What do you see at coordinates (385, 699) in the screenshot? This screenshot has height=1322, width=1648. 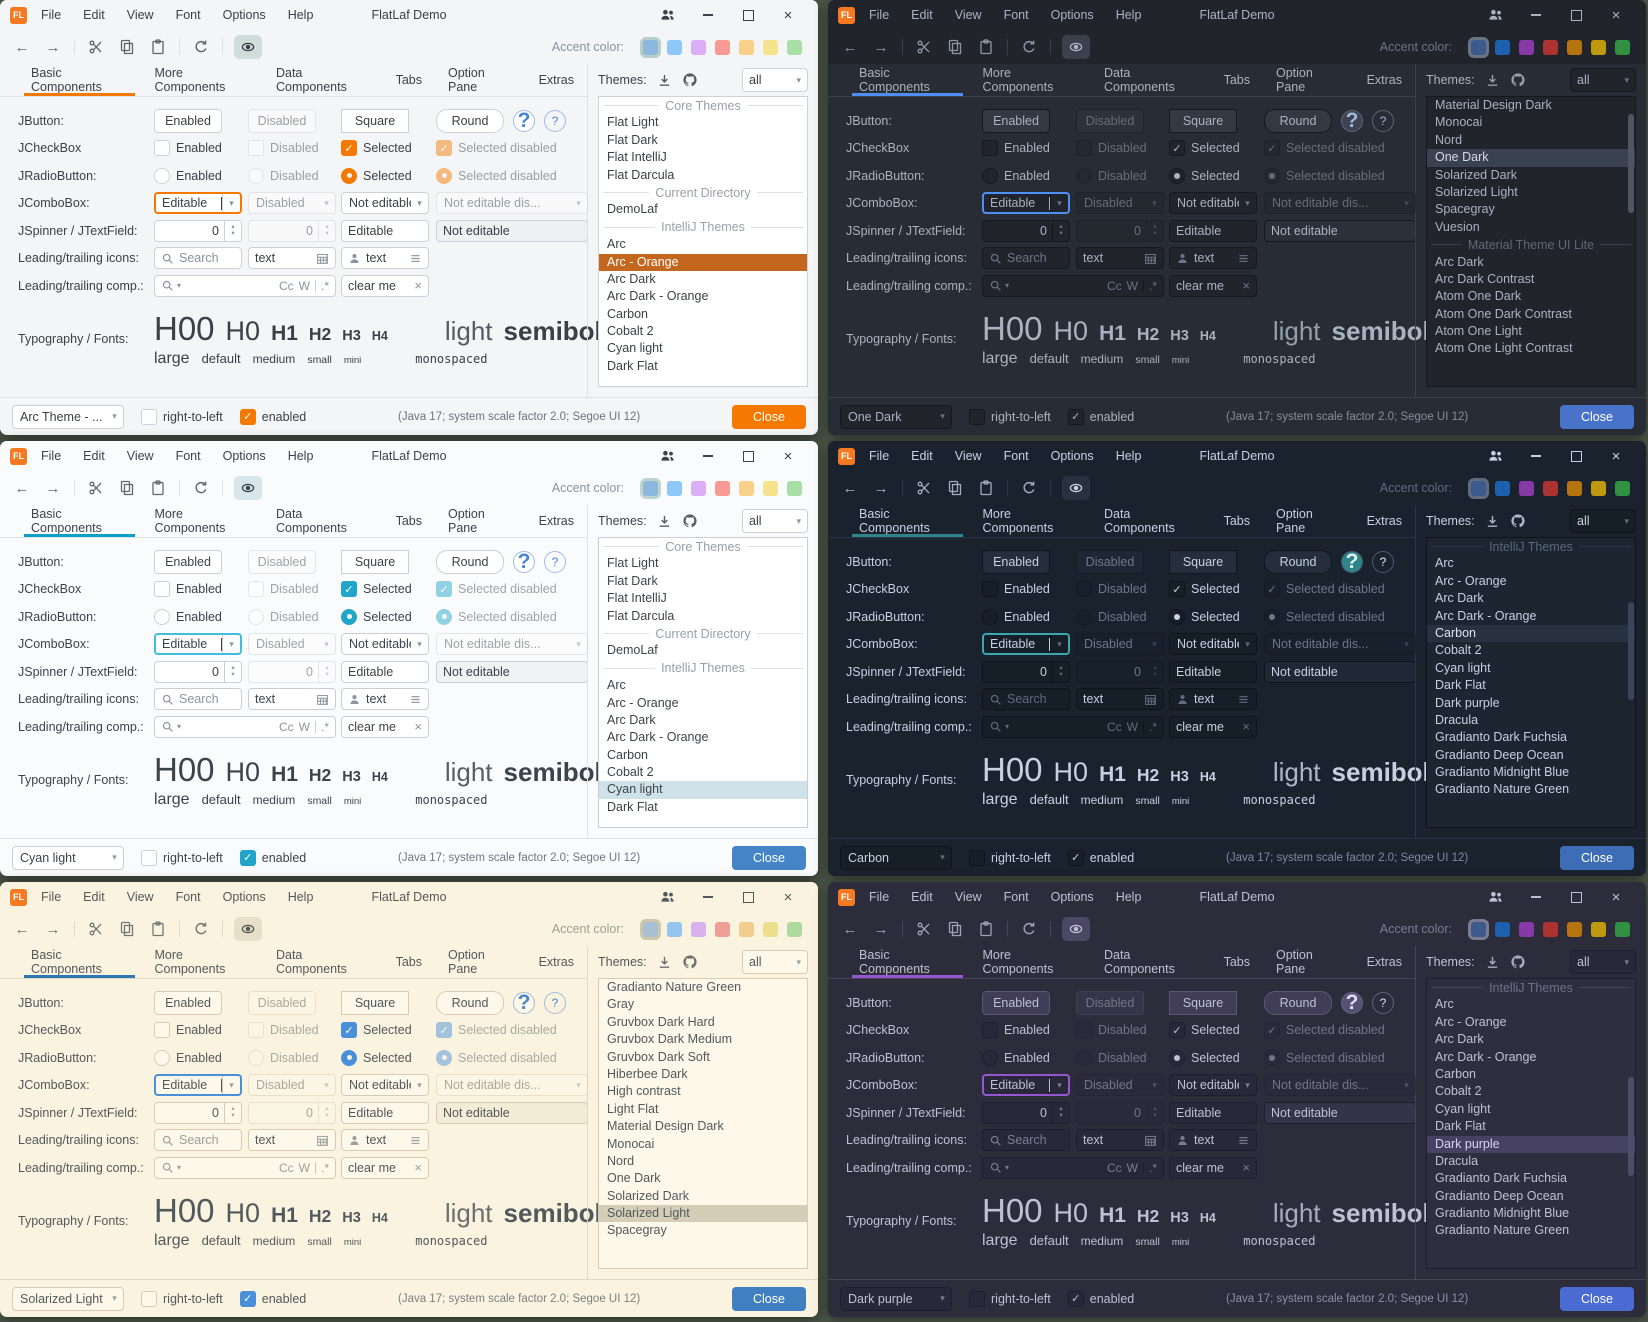 I see `user-field: text` at bounding box center [385, 699].